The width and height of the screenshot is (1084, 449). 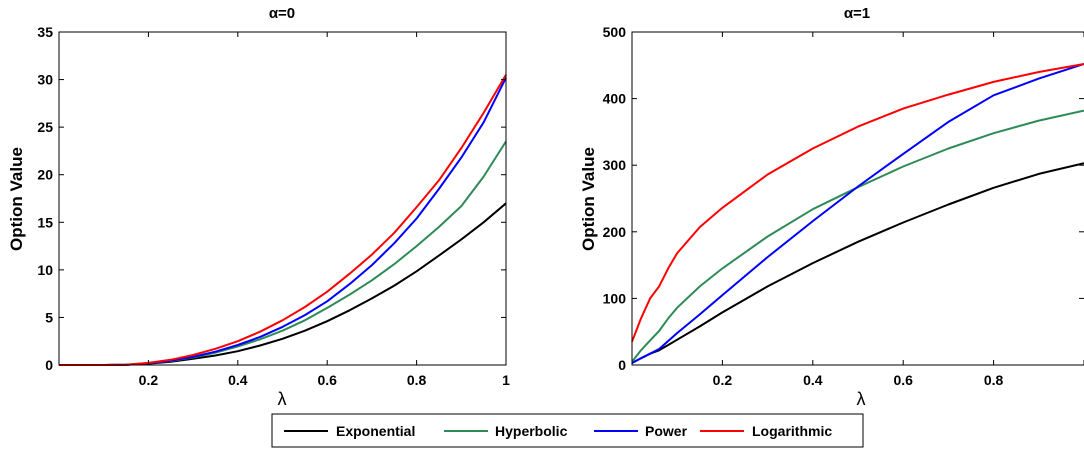 I want to click on y-tick-label: 500, so click(x=615, y=32).